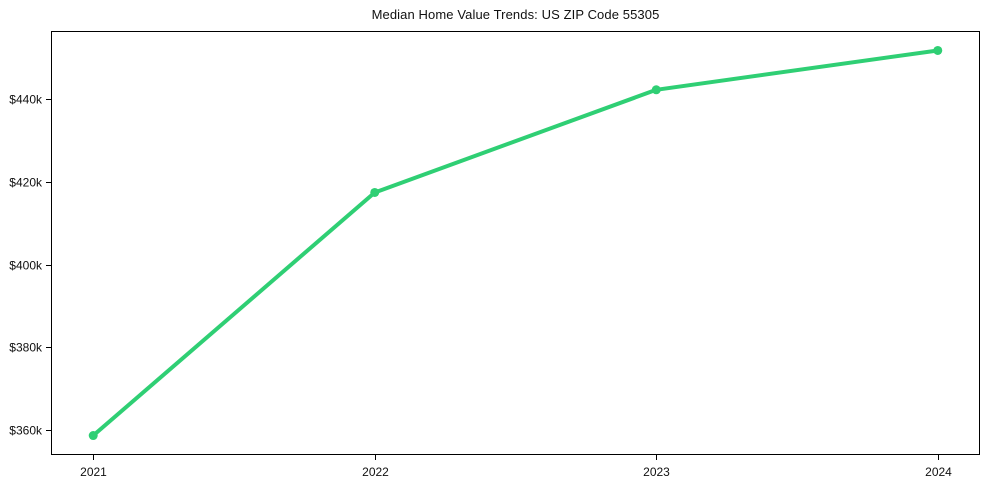 This screenshot has width=990, height=490. What do you see at coordinates (93, 472) in the screenshot?
I see `x-tick-label: 2021` at bounding box center [93, 472].